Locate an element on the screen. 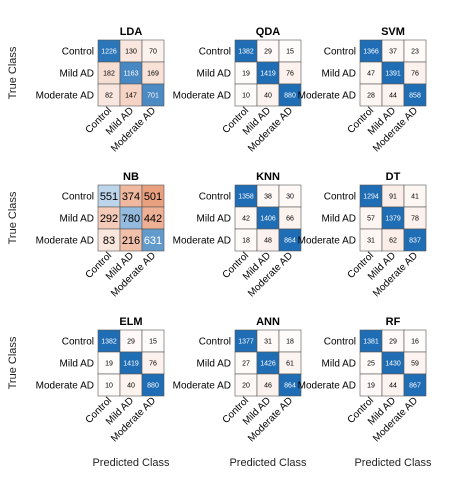  cell-value: 1430 is located at coordinates (393, 364).